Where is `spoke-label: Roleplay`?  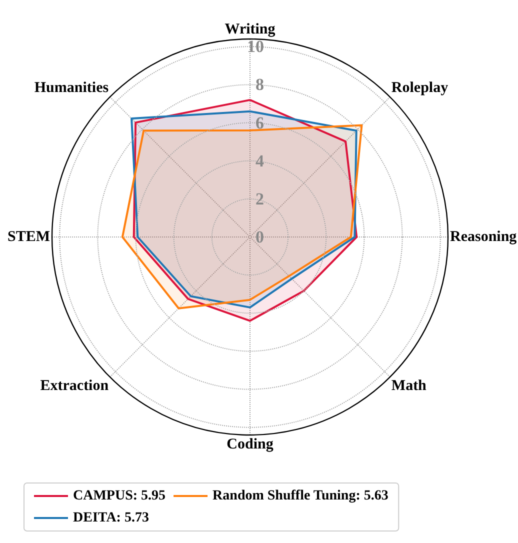
spoke-label: Roleplay is located at coordinates (420, 88).